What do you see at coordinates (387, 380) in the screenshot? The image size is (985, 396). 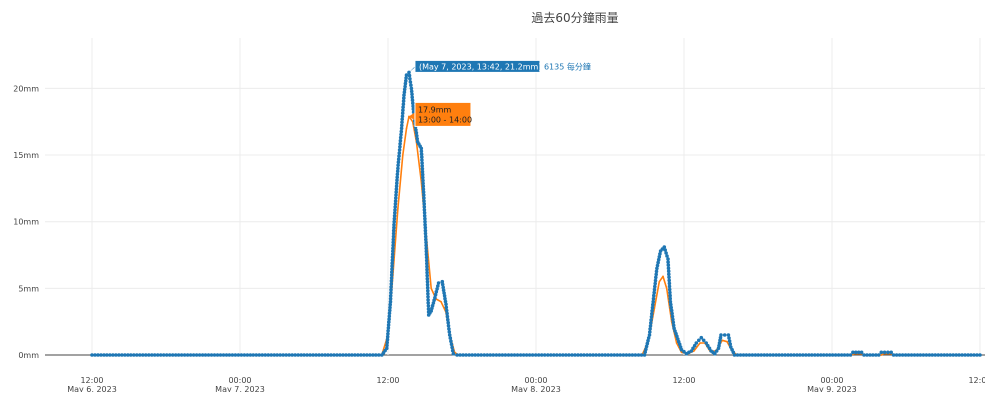 I see `x-tick-time: 12:00` at bounding box center [387, 380].